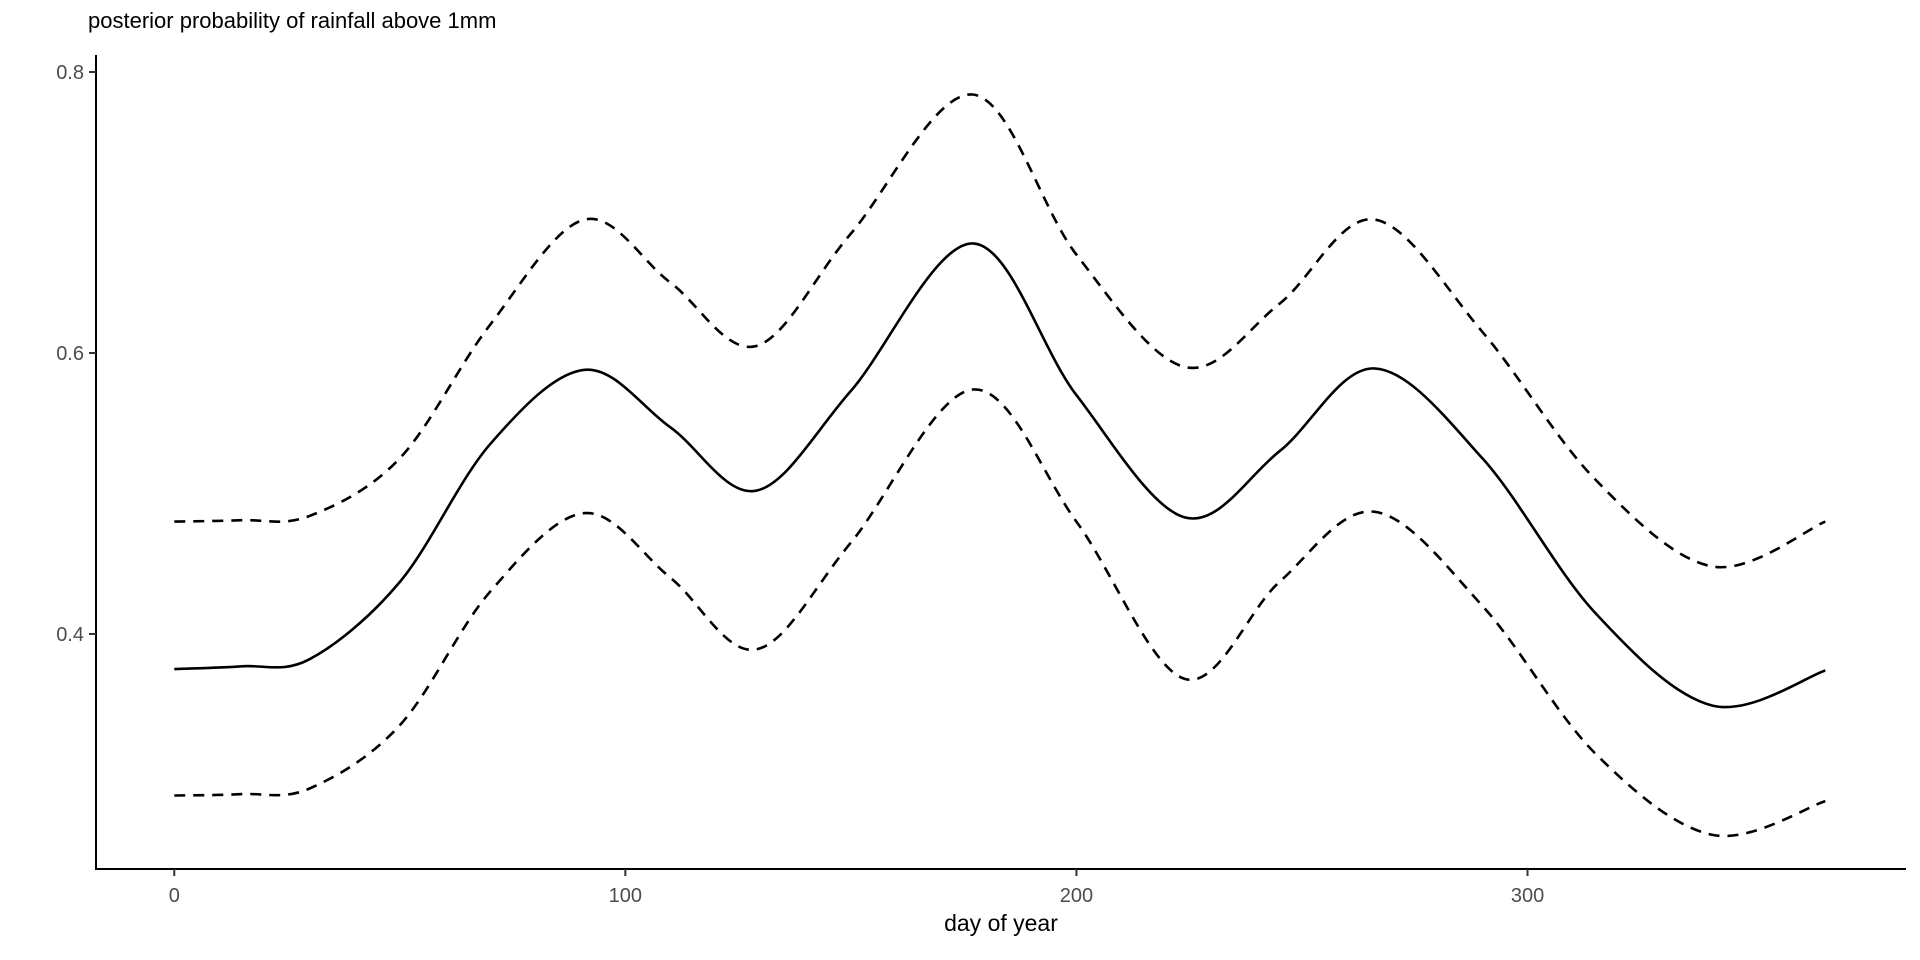 This screenshot has width=1920, height=960. What do you see at coordinates (1527, 896) in the screenshot?
I see `x-tick-label: 300` at bounding box center [1527, 896].